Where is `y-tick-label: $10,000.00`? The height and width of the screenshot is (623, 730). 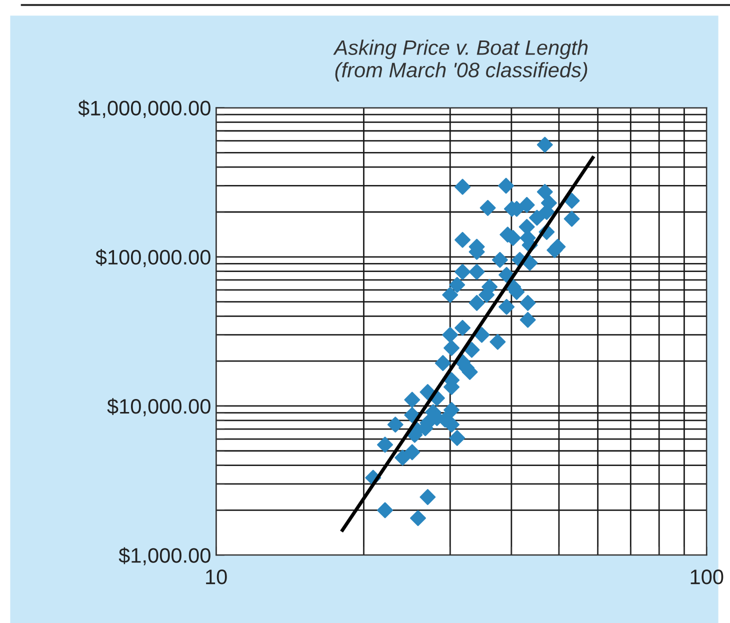
y-tick-label: $10,000.00 is located at coordinates (158, 407).